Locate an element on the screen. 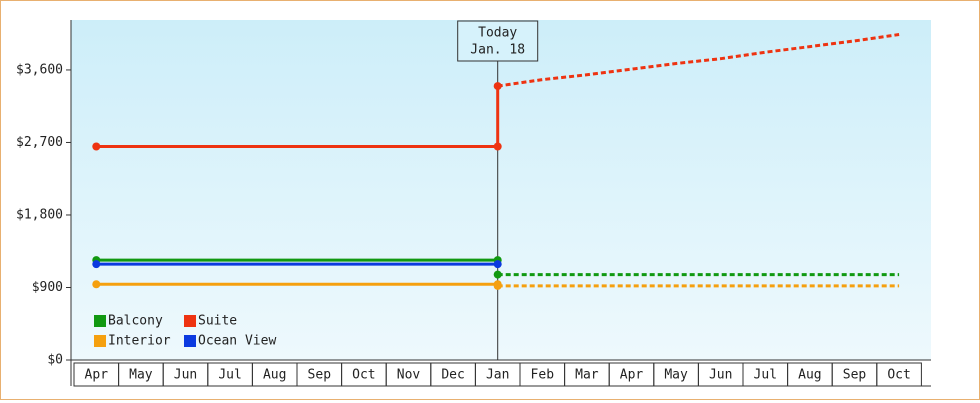 The height and width of the screenshot is (403, 980). legend-label: Ocean View is located at coordinates (237, 341).